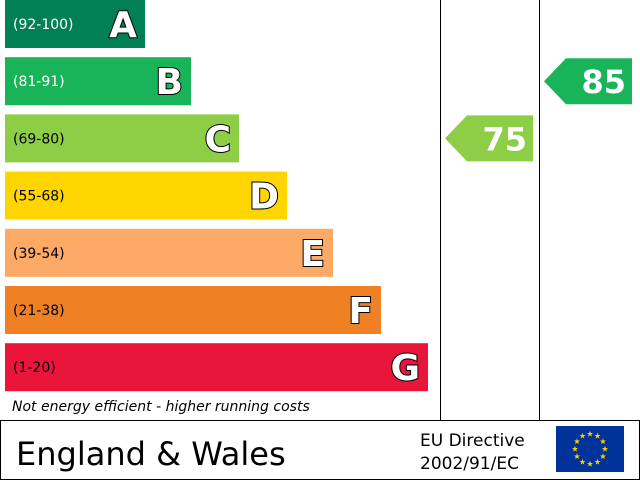 This screenshot has height=480, width=640. I want to click on band-b-range: (81-91), so click(39, 82).